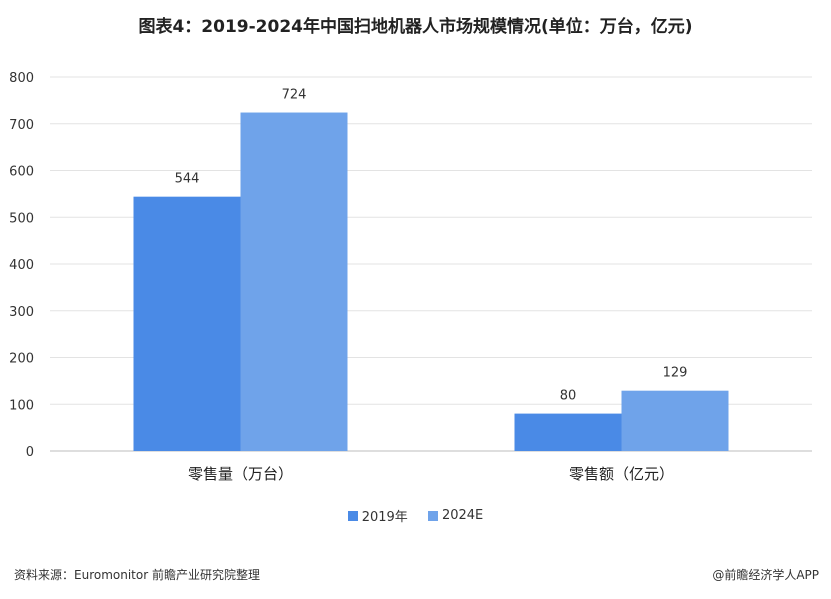 This screenshot has width=831, height=599. What do you see at coordinates (431, 474) in the screenshot?
I see `x-axis: 零售量（万台） 零售额（亿元）` at bounding box center [431, 474].